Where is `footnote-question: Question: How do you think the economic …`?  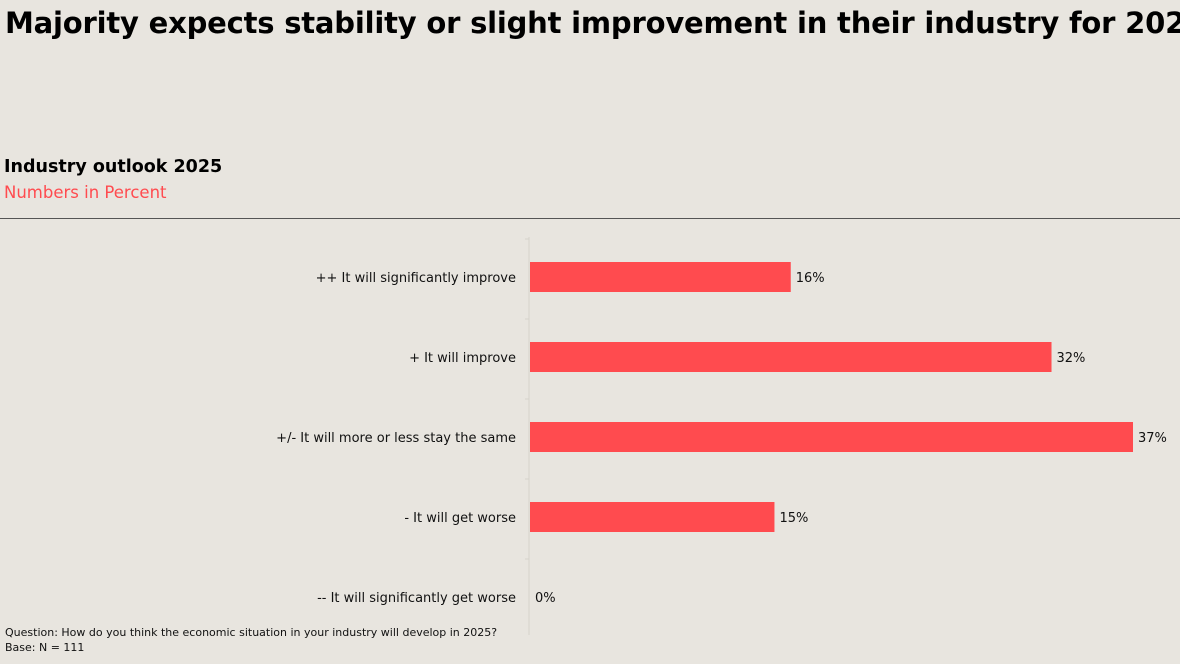
footnote-question: Question: How do you think the economic … is located at coordinates (251, 632).